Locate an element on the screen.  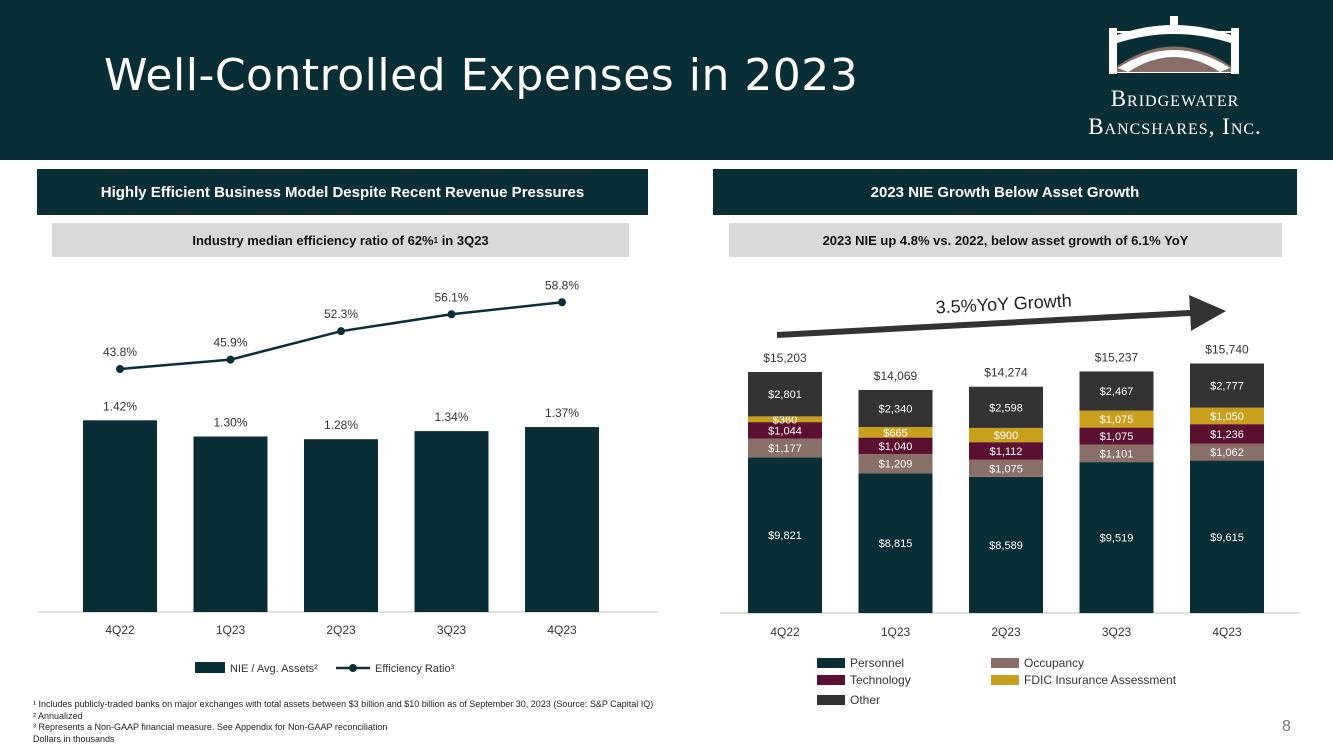
nie-bar-label: 1.30% is located at coordinates (230, 423).